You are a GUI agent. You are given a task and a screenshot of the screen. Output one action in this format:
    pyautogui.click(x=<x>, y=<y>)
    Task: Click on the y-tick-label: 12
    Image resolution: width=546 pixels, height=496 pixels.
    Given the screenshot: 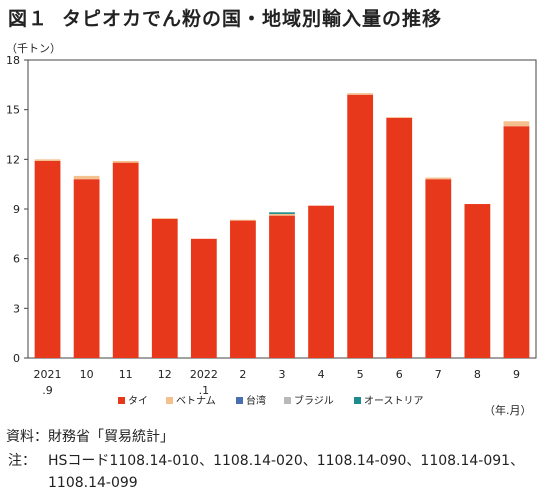 What is the action you would take?
    pyautogui.click(x=13, y=159)
    